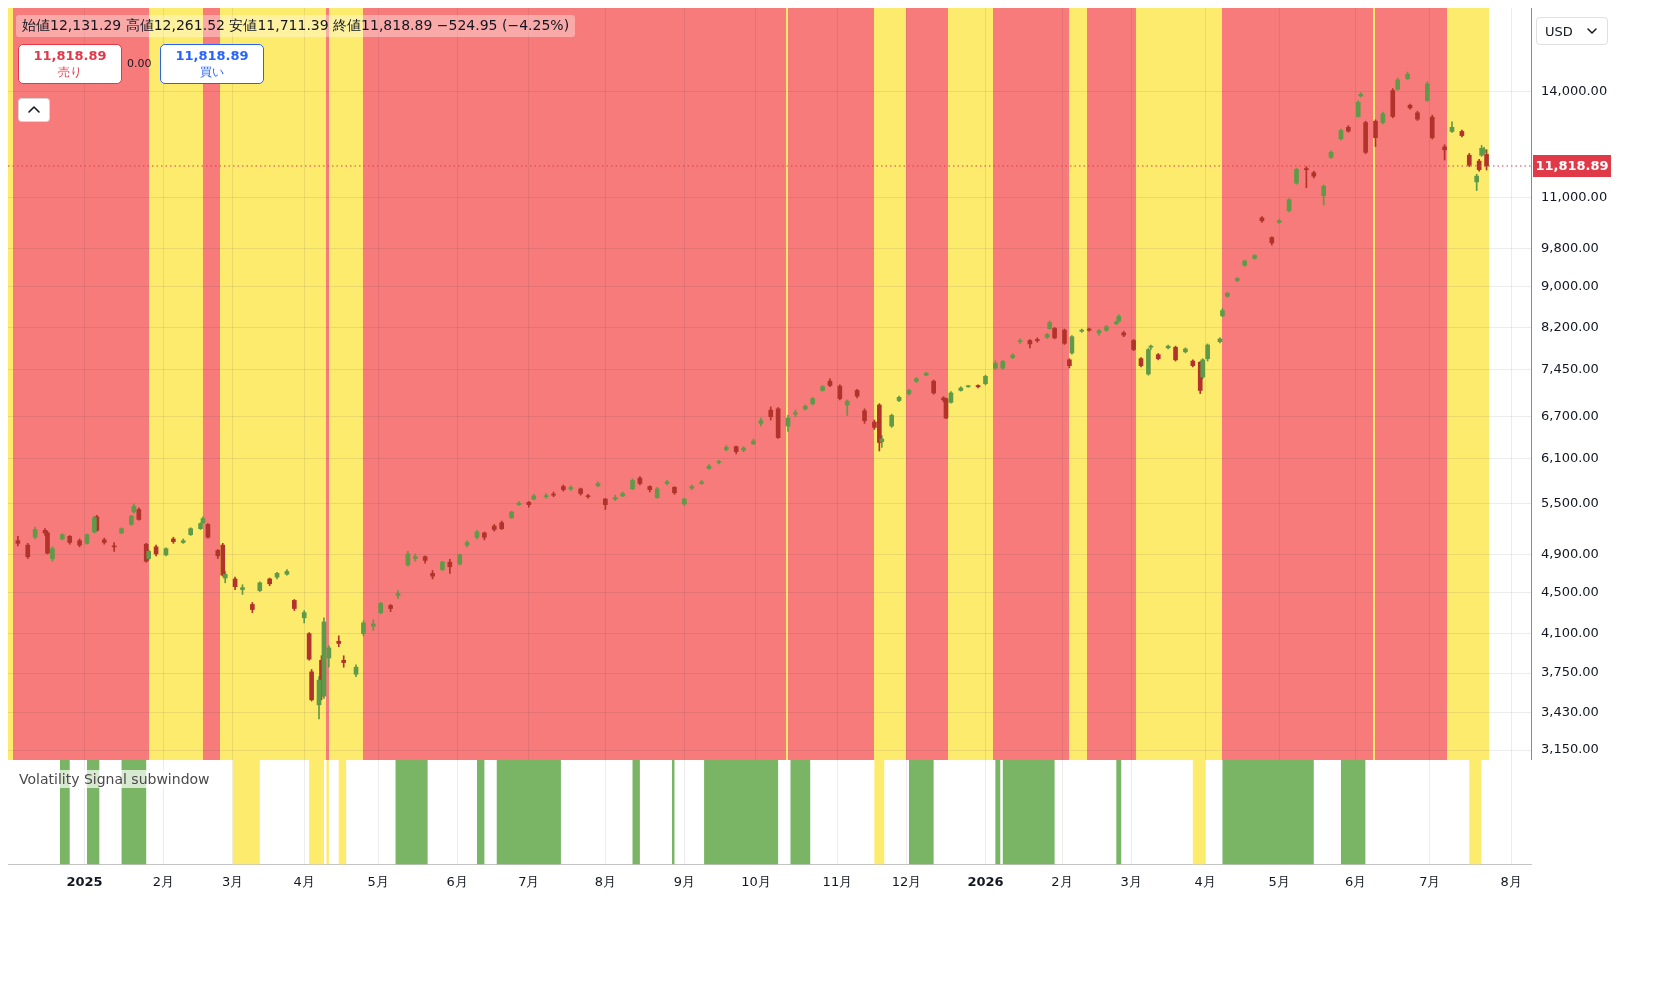 Image resolution: width=1668 pixels, height=990 pixels. I want to click on annotation: 0.00, so click(139, 63).